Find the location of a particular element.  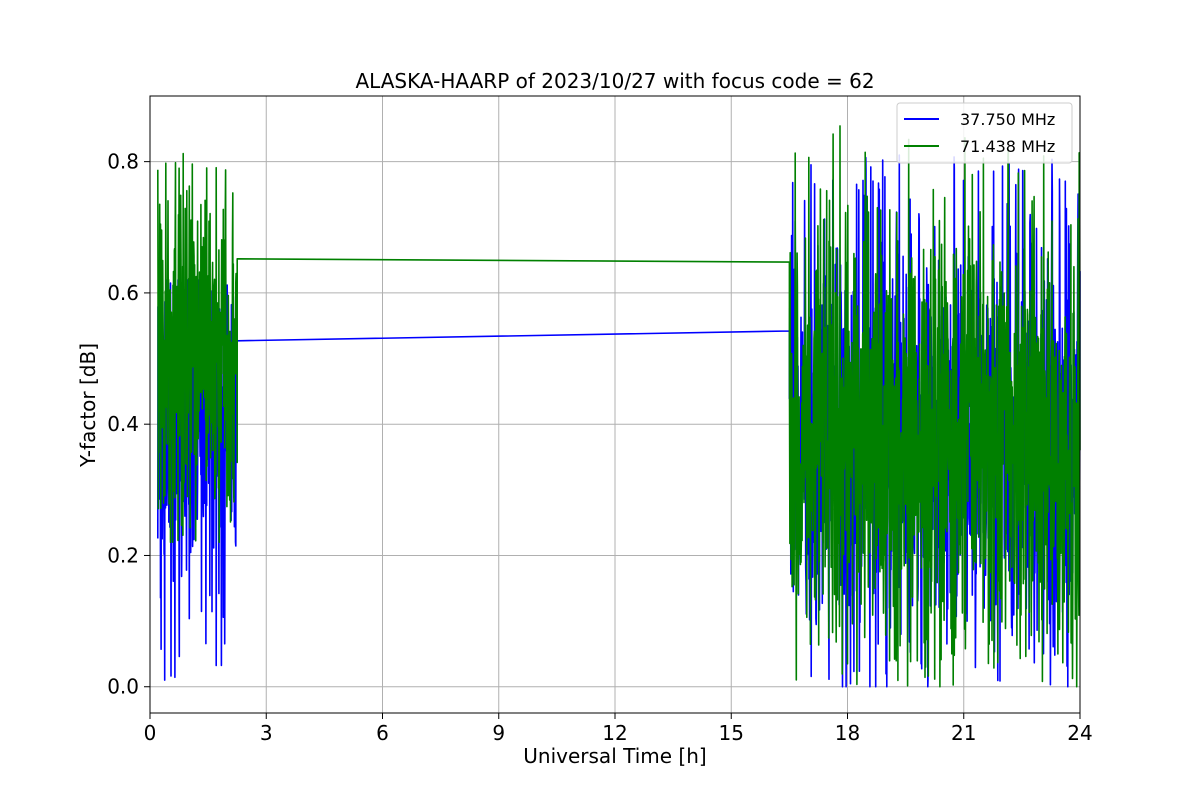

x-tick-label: 24 is located at coordinates (1079, 733).